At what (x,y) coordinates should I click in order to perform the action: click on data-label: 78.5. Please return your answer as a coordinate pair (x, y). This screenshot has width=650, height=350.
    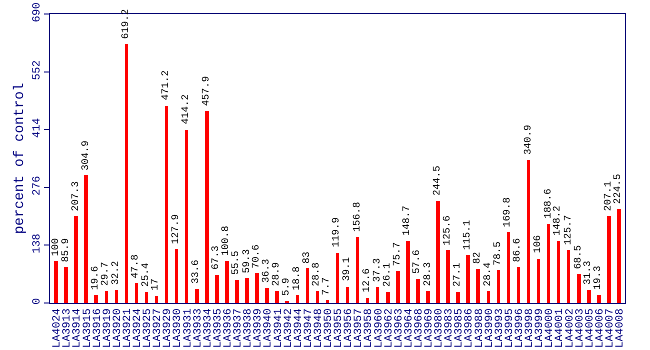
    Looking at the image, I should click on (498, 253).